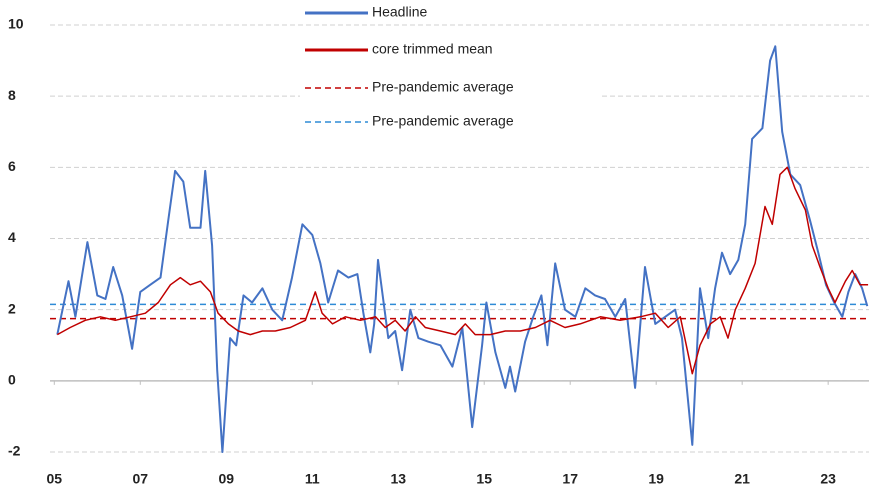  I want to click on legend-label: Headline, so click(399, 12).